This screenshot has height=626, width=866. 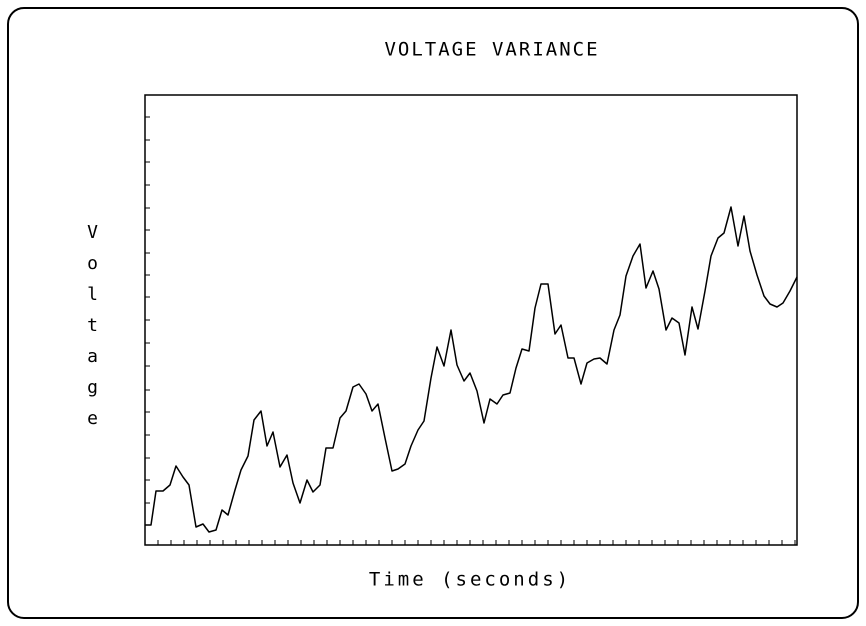 What do you see at coordinates (470, 580) in the screenshot?
I see `x-axis-label: Time (seconds)` at bounding box center [470, 580].